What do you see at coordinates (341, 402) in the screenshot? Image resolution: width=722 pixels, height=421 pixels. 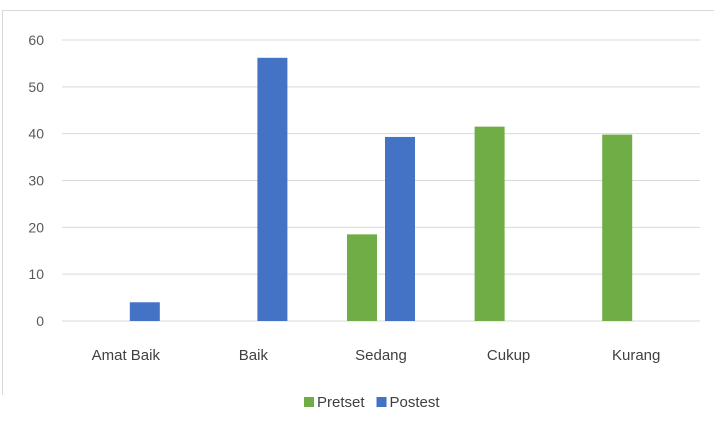 I see `legend-label-pretset: Pretset` at bounding box center [341, 402].